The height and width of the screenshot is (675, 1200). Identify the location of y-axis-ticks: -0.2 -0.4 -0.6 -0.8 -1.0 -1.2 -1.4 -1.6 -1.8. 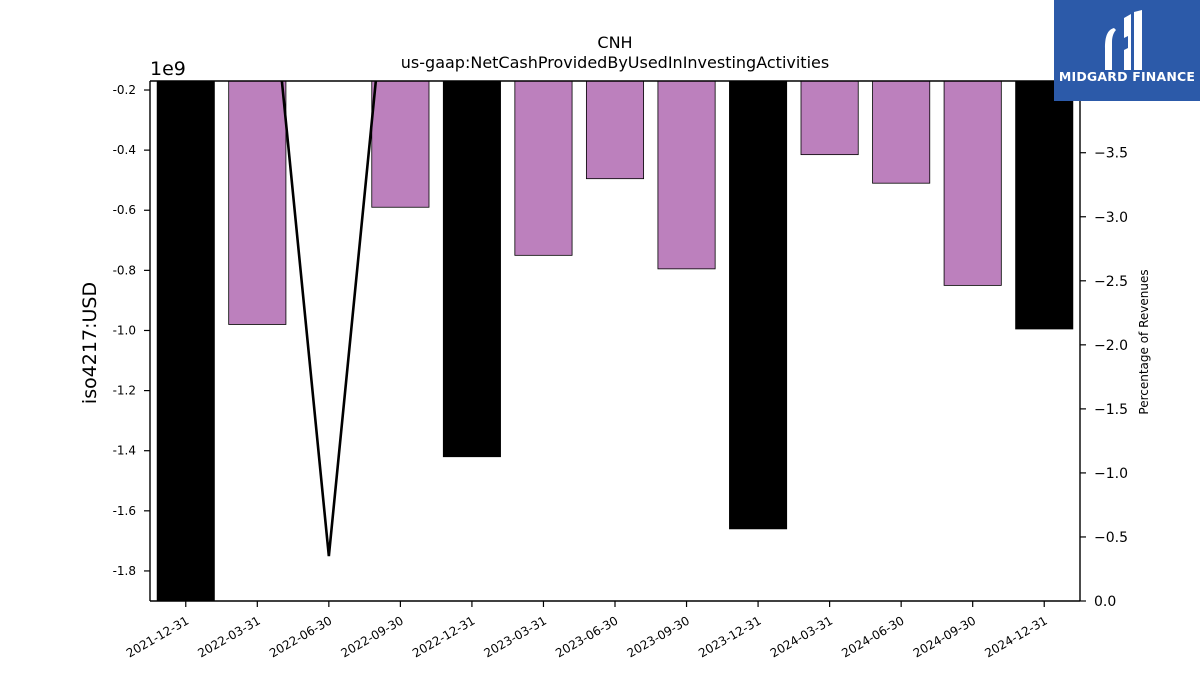
(131, 330).